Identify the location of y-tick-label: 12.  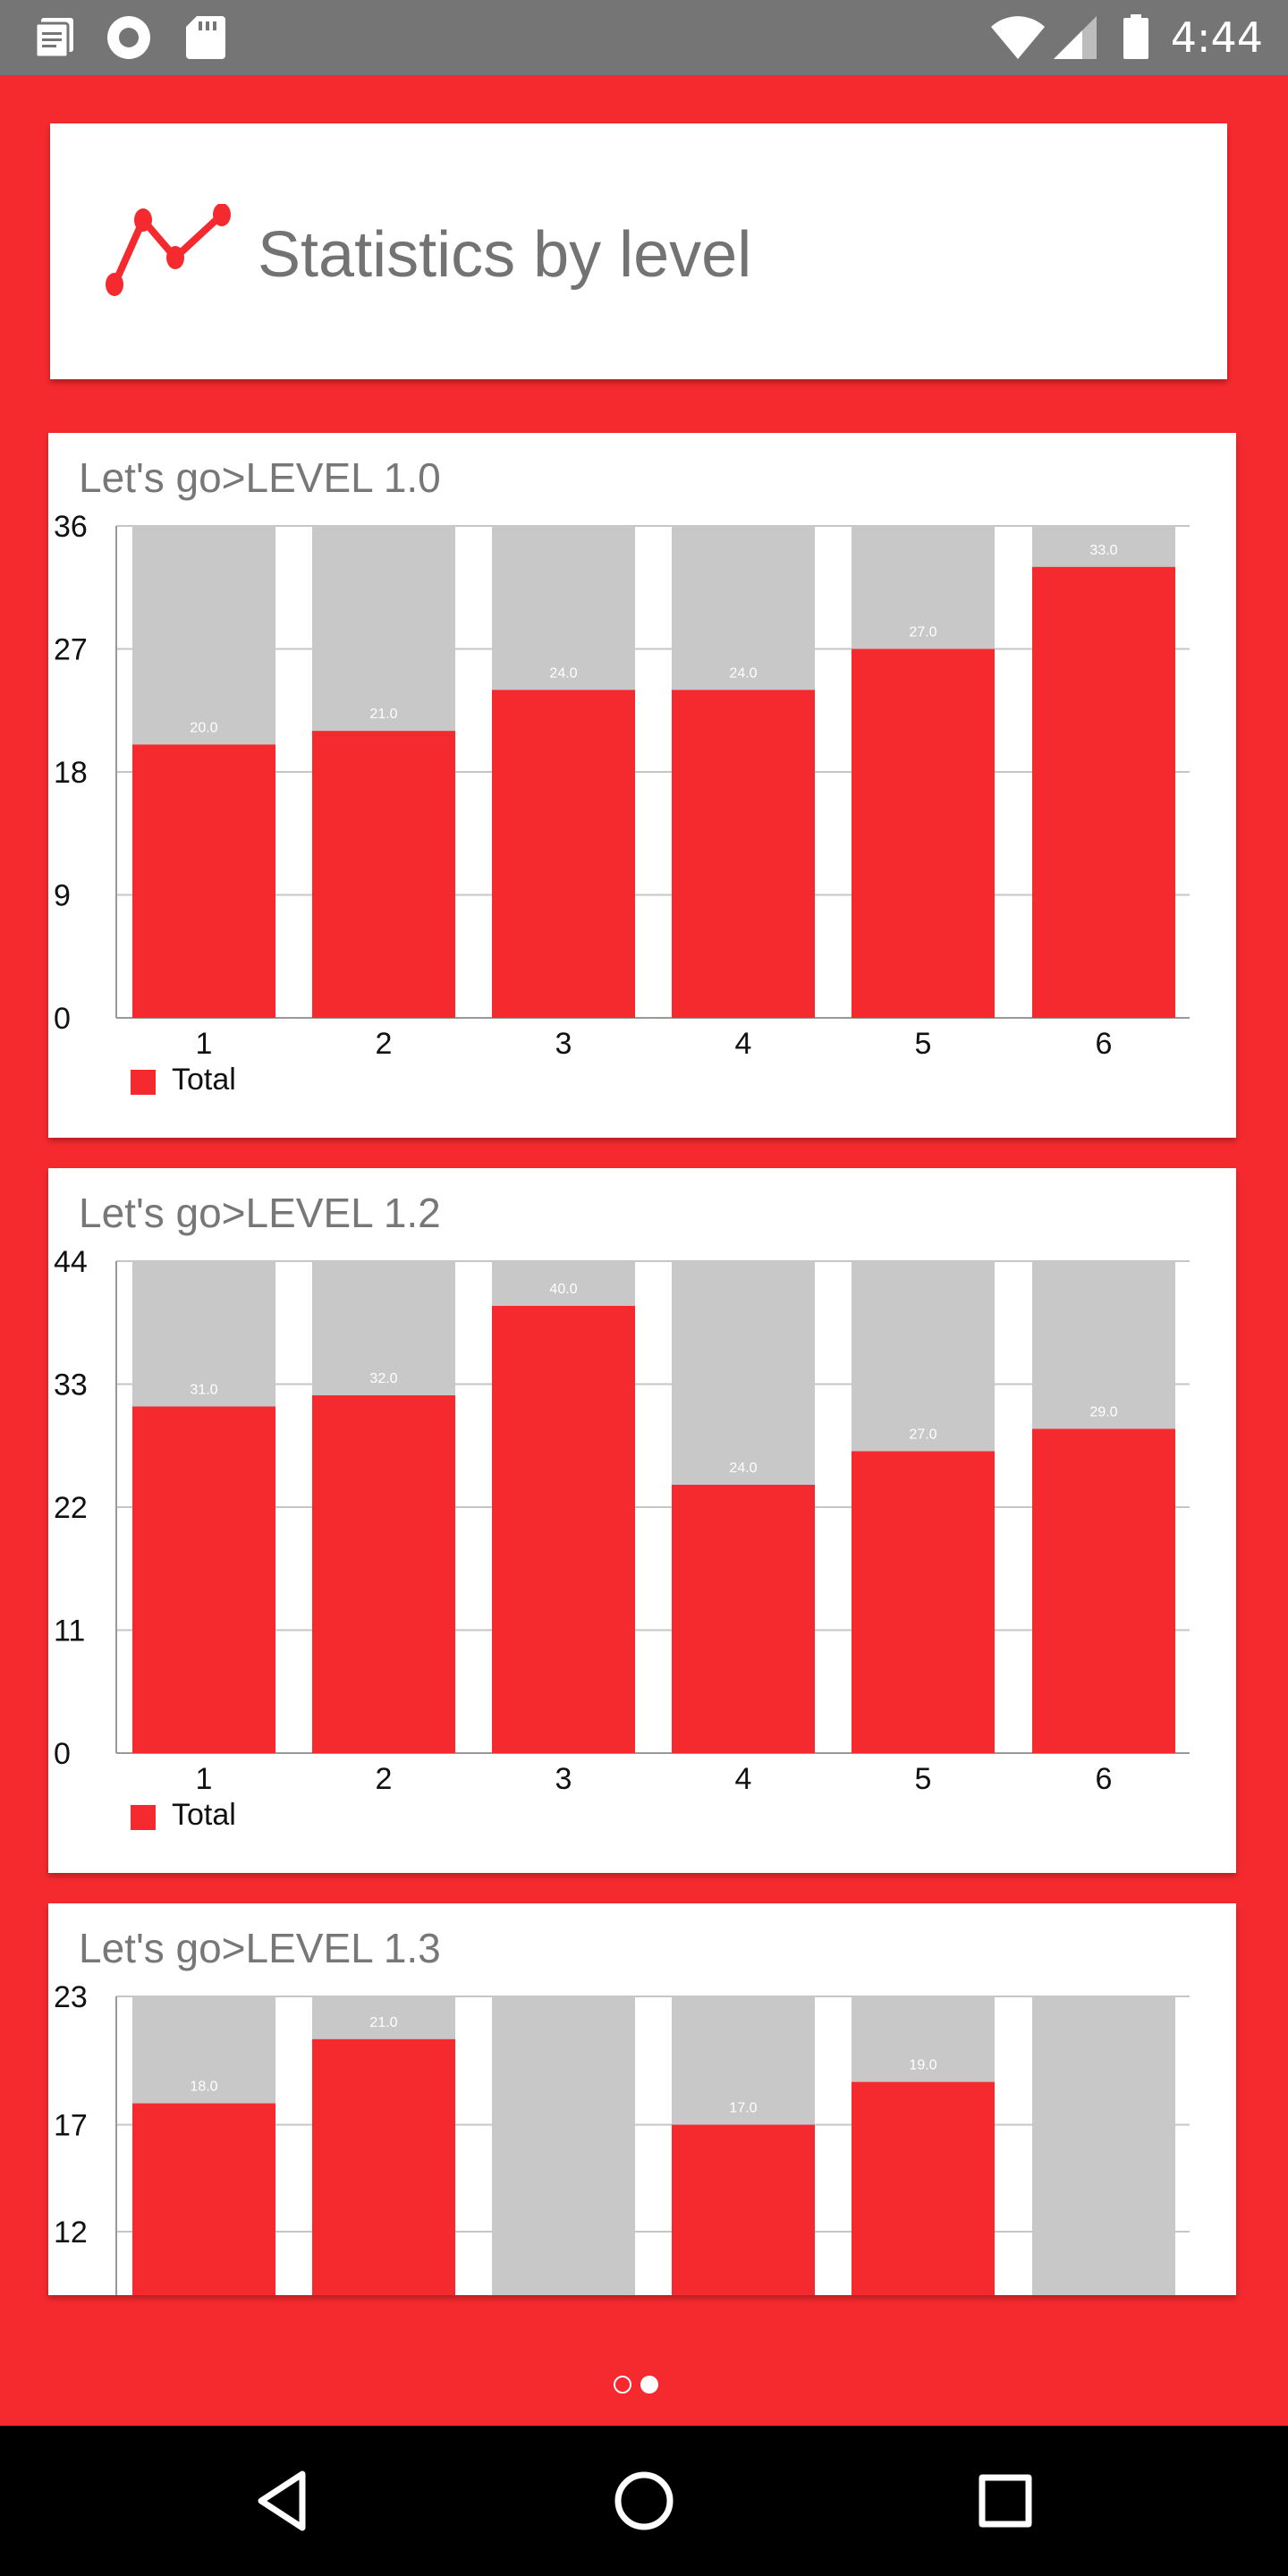
(71, 2233).